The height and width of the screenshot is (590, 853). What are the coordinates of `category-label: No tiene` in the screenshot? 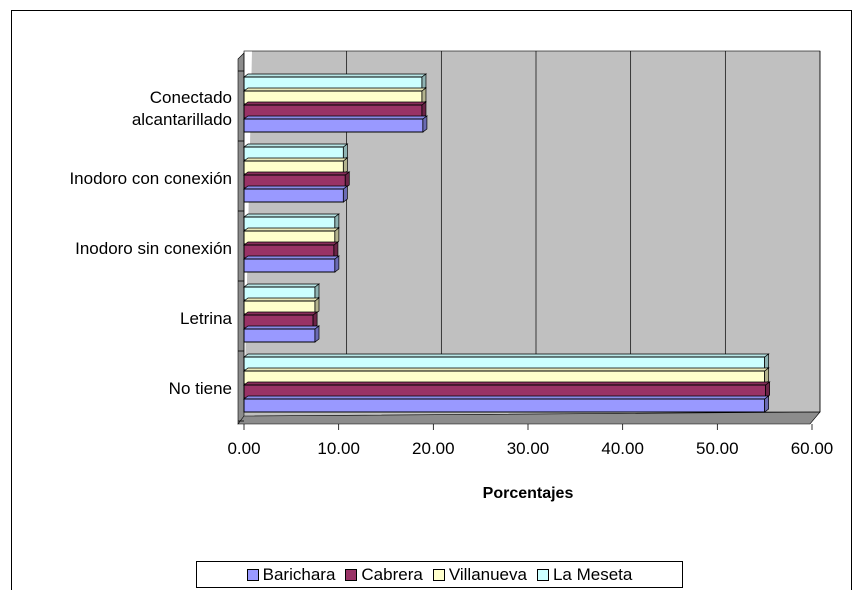 It's located at (200, 388).